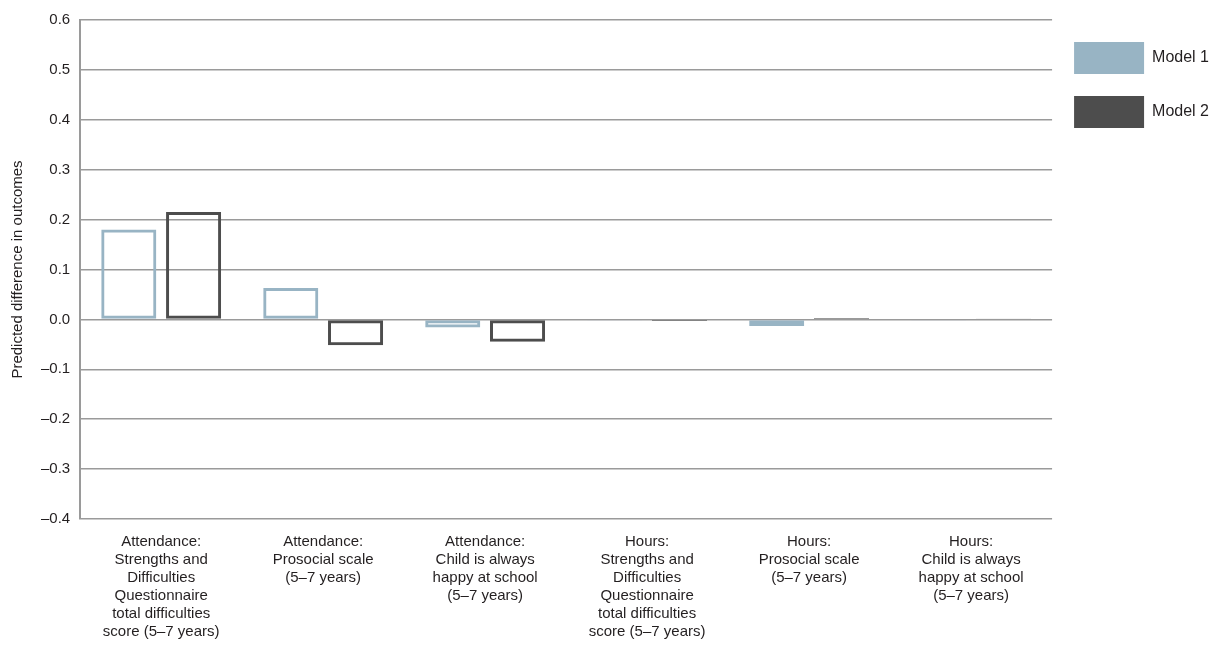 Image resolution: width=1224 pixels, height=655 pixels. What do you see at coordinates (55, 518) in the screenshot?
I see `y-tick-label: –0.4` at bounding box center [55, 518].